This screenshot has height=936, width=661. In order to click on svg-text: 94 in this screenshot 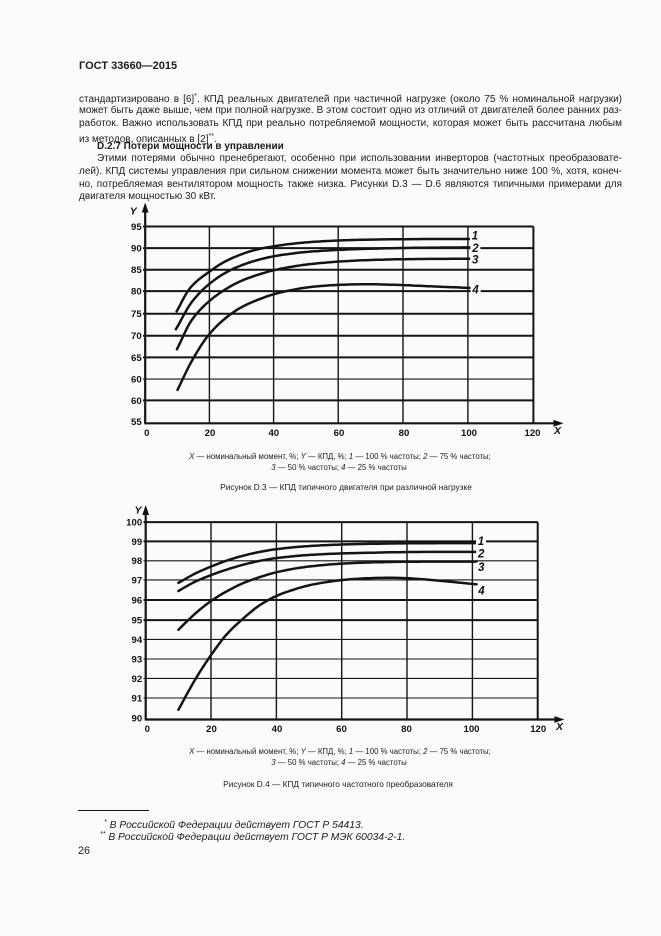, I will do `click(137, 640)`.